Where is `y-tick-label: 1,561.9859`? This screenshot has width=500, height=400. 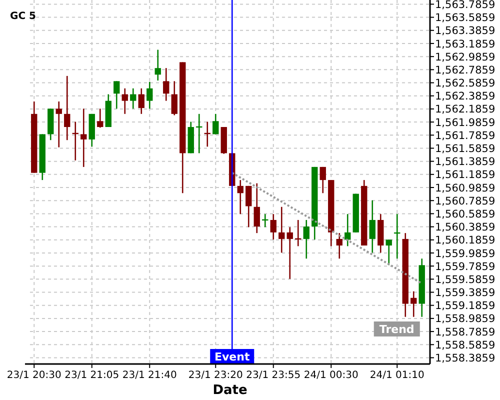 y-tick-label: 1,561.9859 is located at coordinates (465, 122).